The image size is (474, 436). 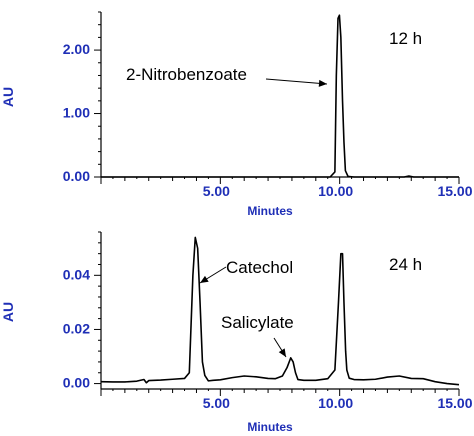 What do you see at coordinates (76, 274) in the screenshot?
I see `panel2-y-tick-label: 0.04` at bounding box center [76, 274].